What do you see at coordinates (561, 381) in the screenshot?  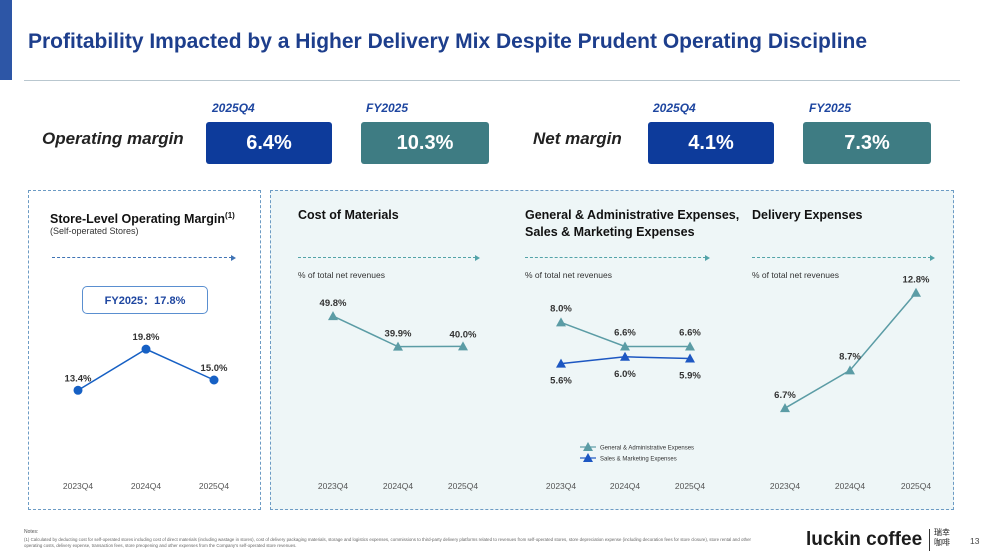 I see `ga_sm-series-1-data-label-0: 5.6%` at bounding box center [561, 381].